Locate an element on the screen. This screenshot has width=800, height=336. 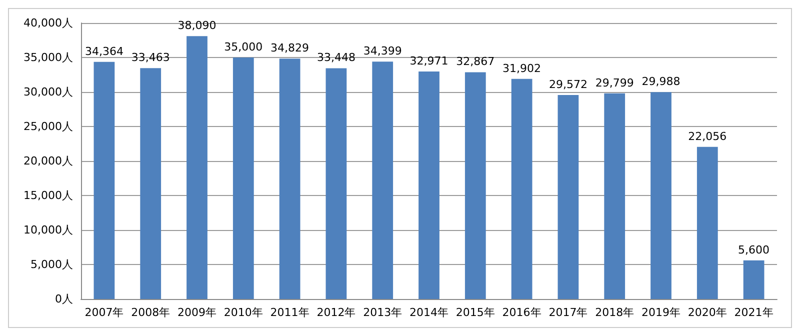
data-label: 38,090 is located at coordinates (197, 25).